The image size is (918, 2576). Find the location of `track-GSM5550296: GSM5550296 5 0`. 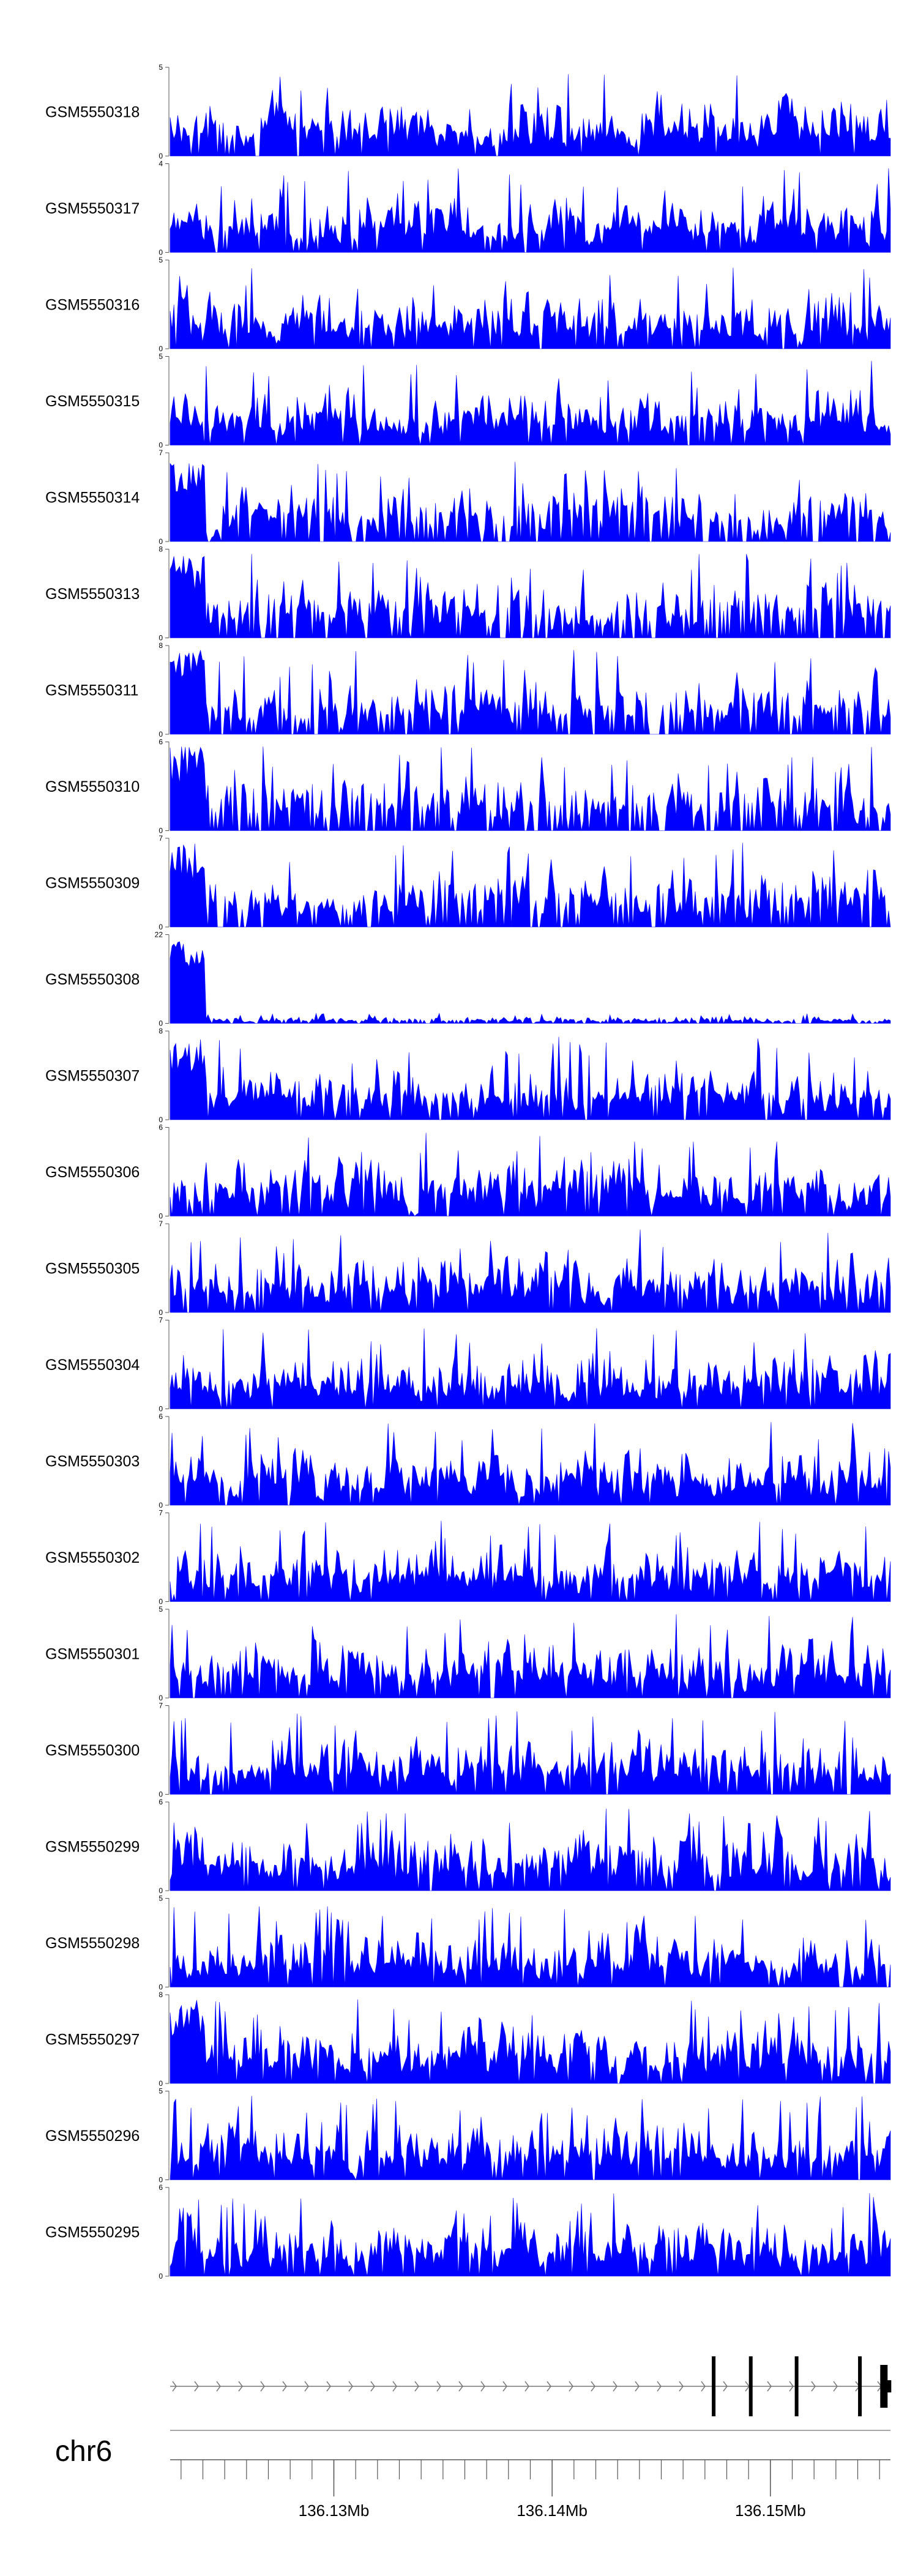

track-GSM5550296: GSM5550296 5 0 is located at coordinates (468, 2136).